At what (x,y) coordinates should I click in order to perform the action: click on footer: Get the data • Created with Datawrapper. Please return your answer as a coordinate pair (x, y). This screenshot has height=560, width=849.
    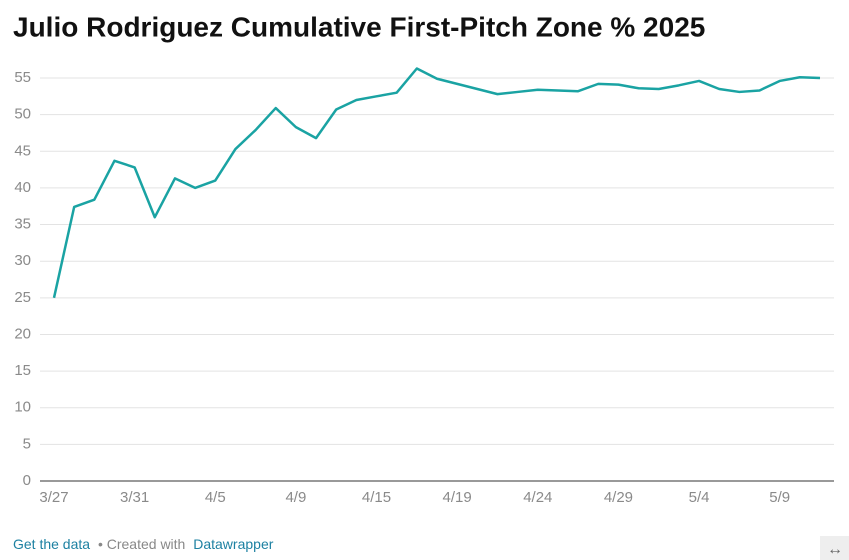
    Looking at the image, I should click on (143, 544).